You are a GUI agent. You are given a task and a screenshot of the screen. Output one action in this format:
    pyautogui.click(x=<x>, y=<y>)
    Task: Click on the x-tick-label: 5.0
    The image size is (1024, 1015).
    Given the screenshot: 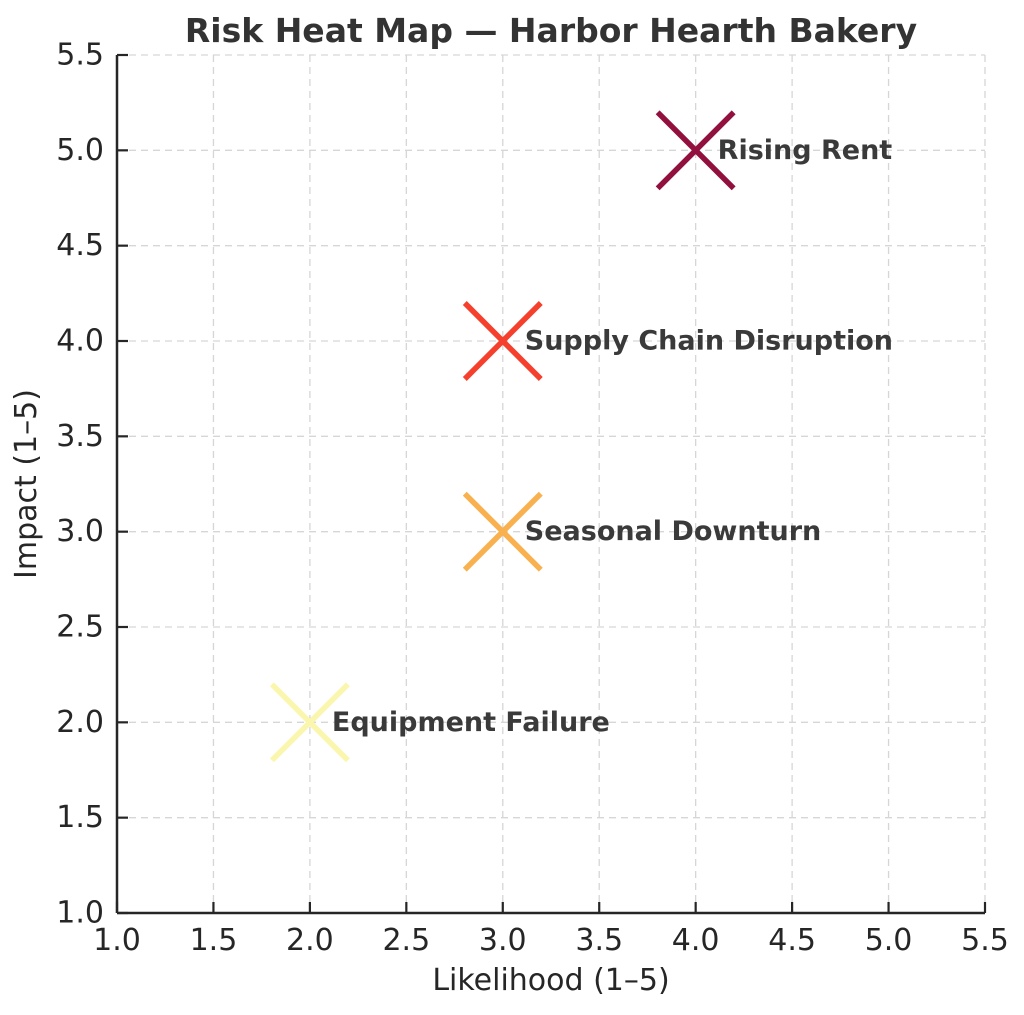 What is the action you would take?
    pyautogui.click(x=889, y=940)
    